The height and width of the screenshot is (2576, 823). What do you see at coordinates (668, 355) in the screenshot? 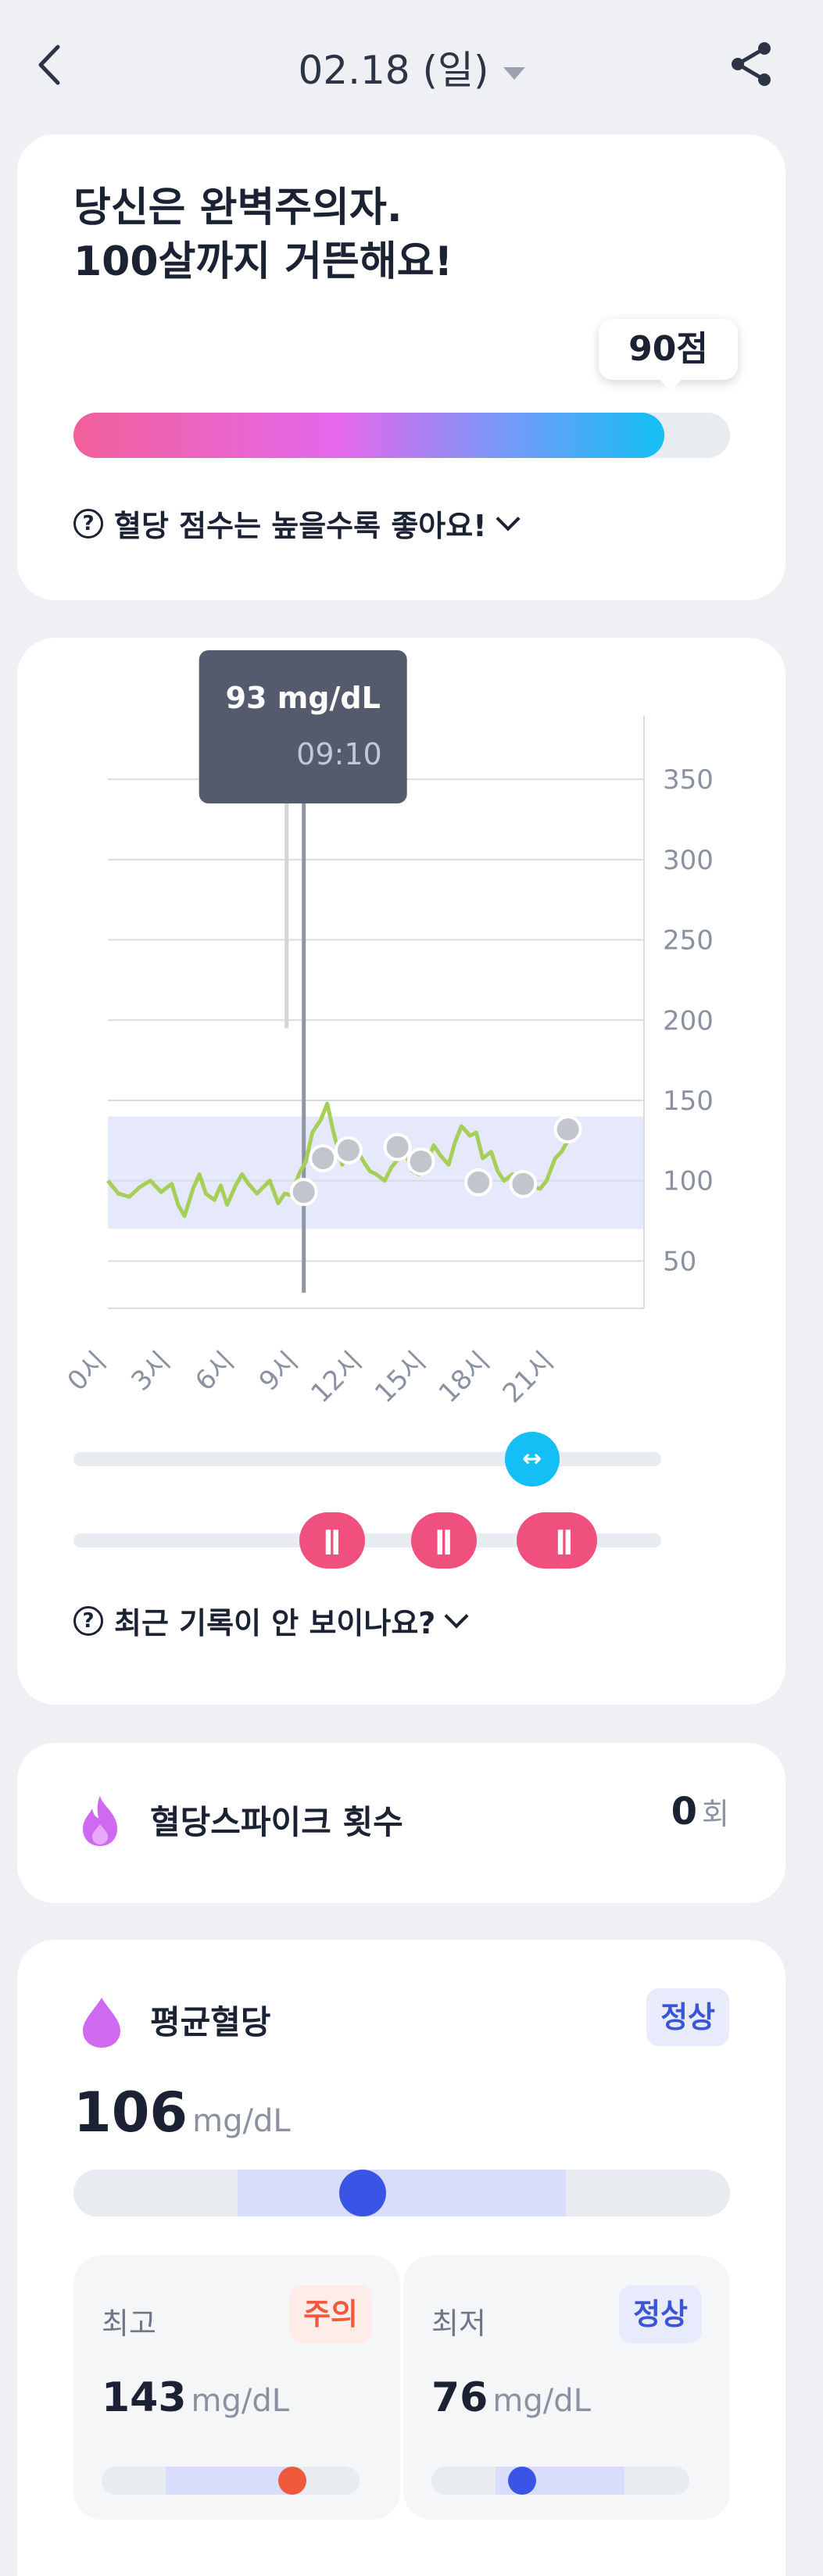
I see `score-badge: 90점` at bounding box center [668, 355].